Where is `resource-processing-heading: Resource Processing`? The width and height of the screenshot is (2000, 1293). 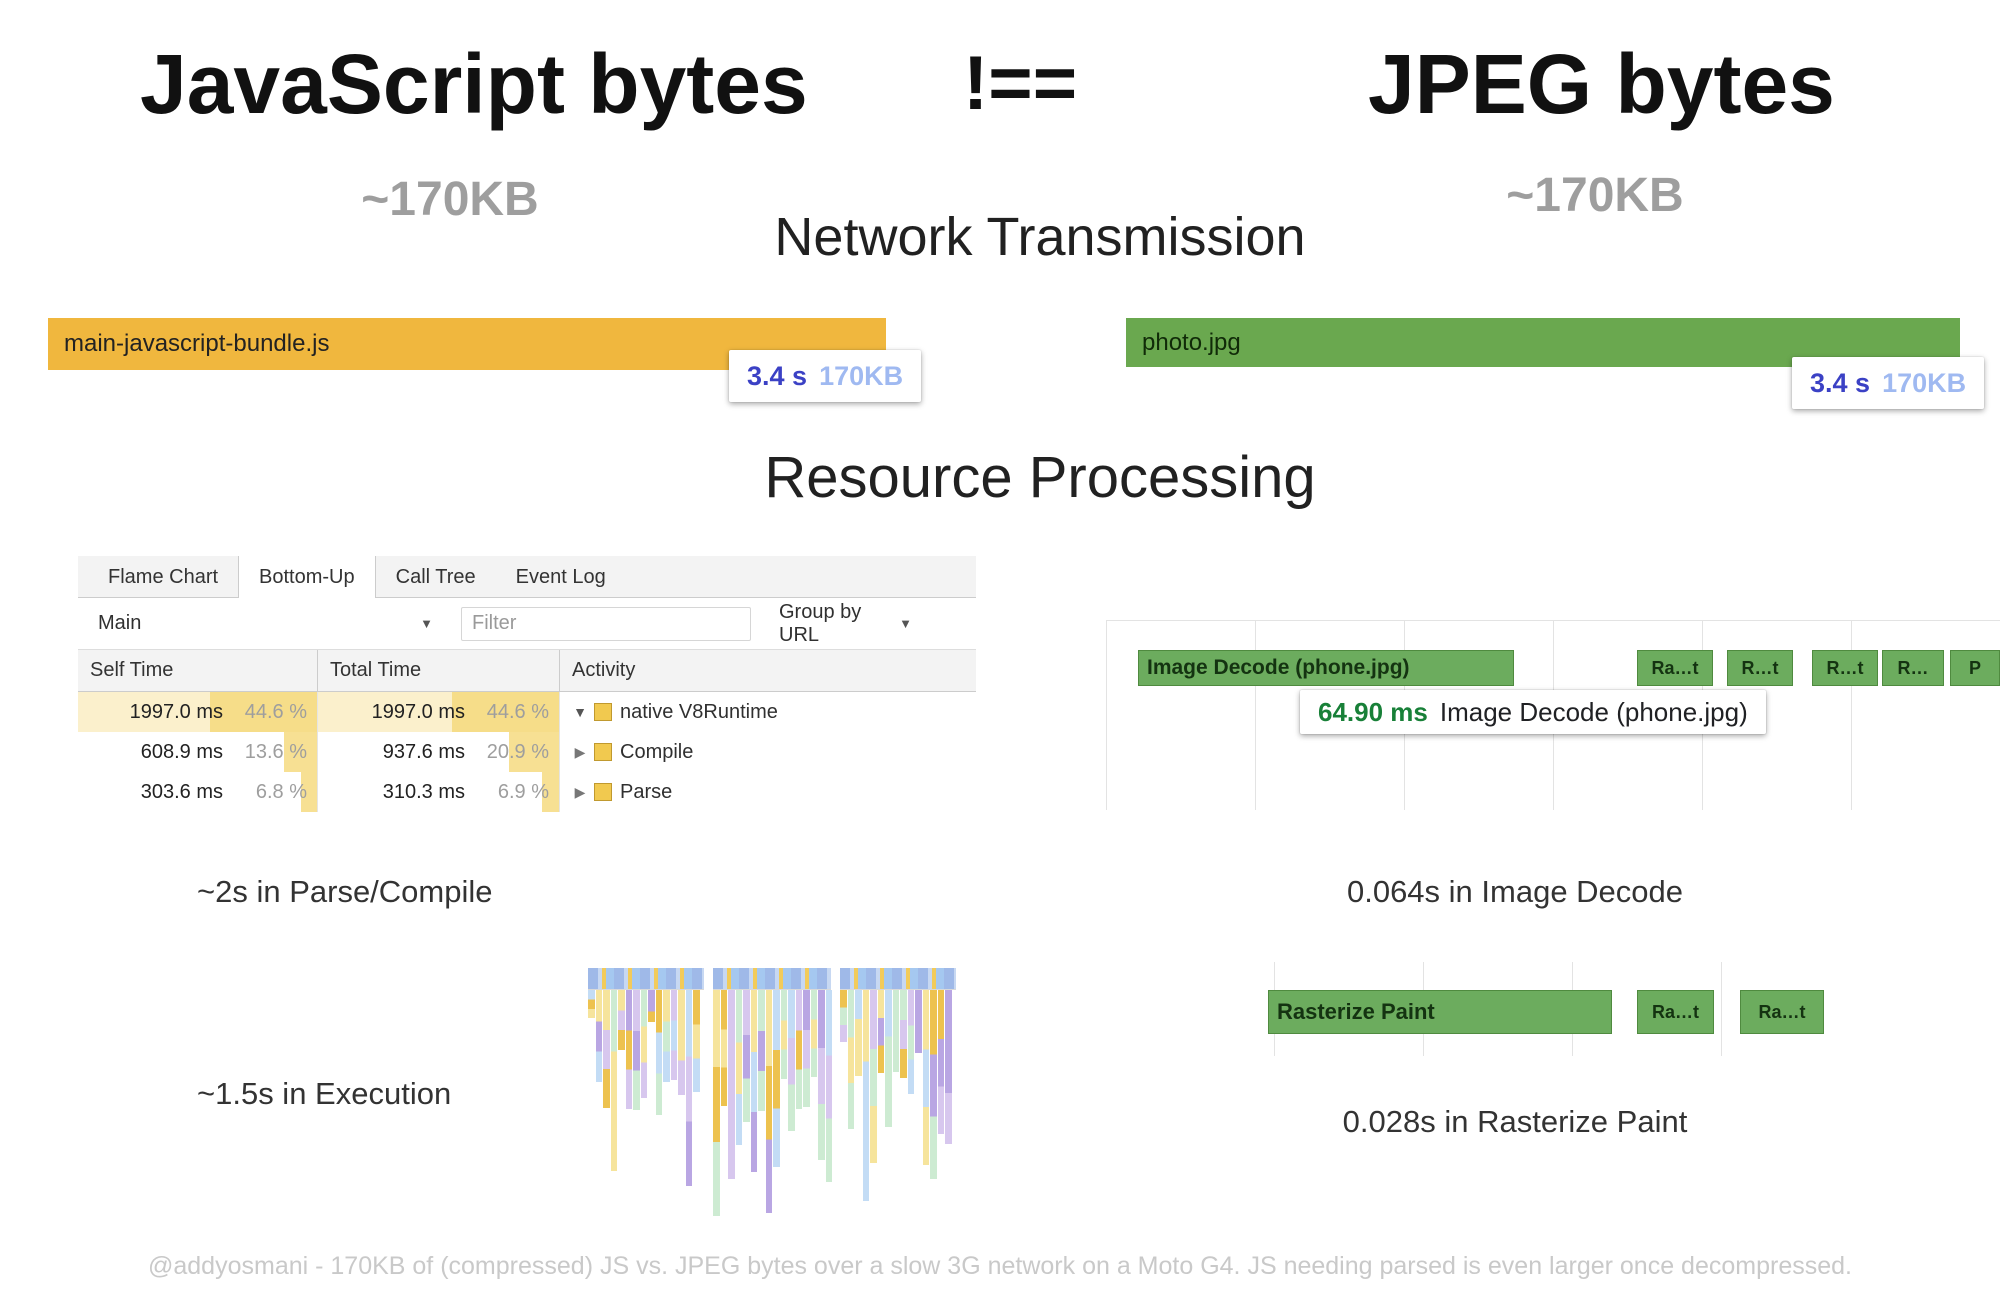 resource-processing-heading: Resource Processing is located at coordinates (1040, 477).